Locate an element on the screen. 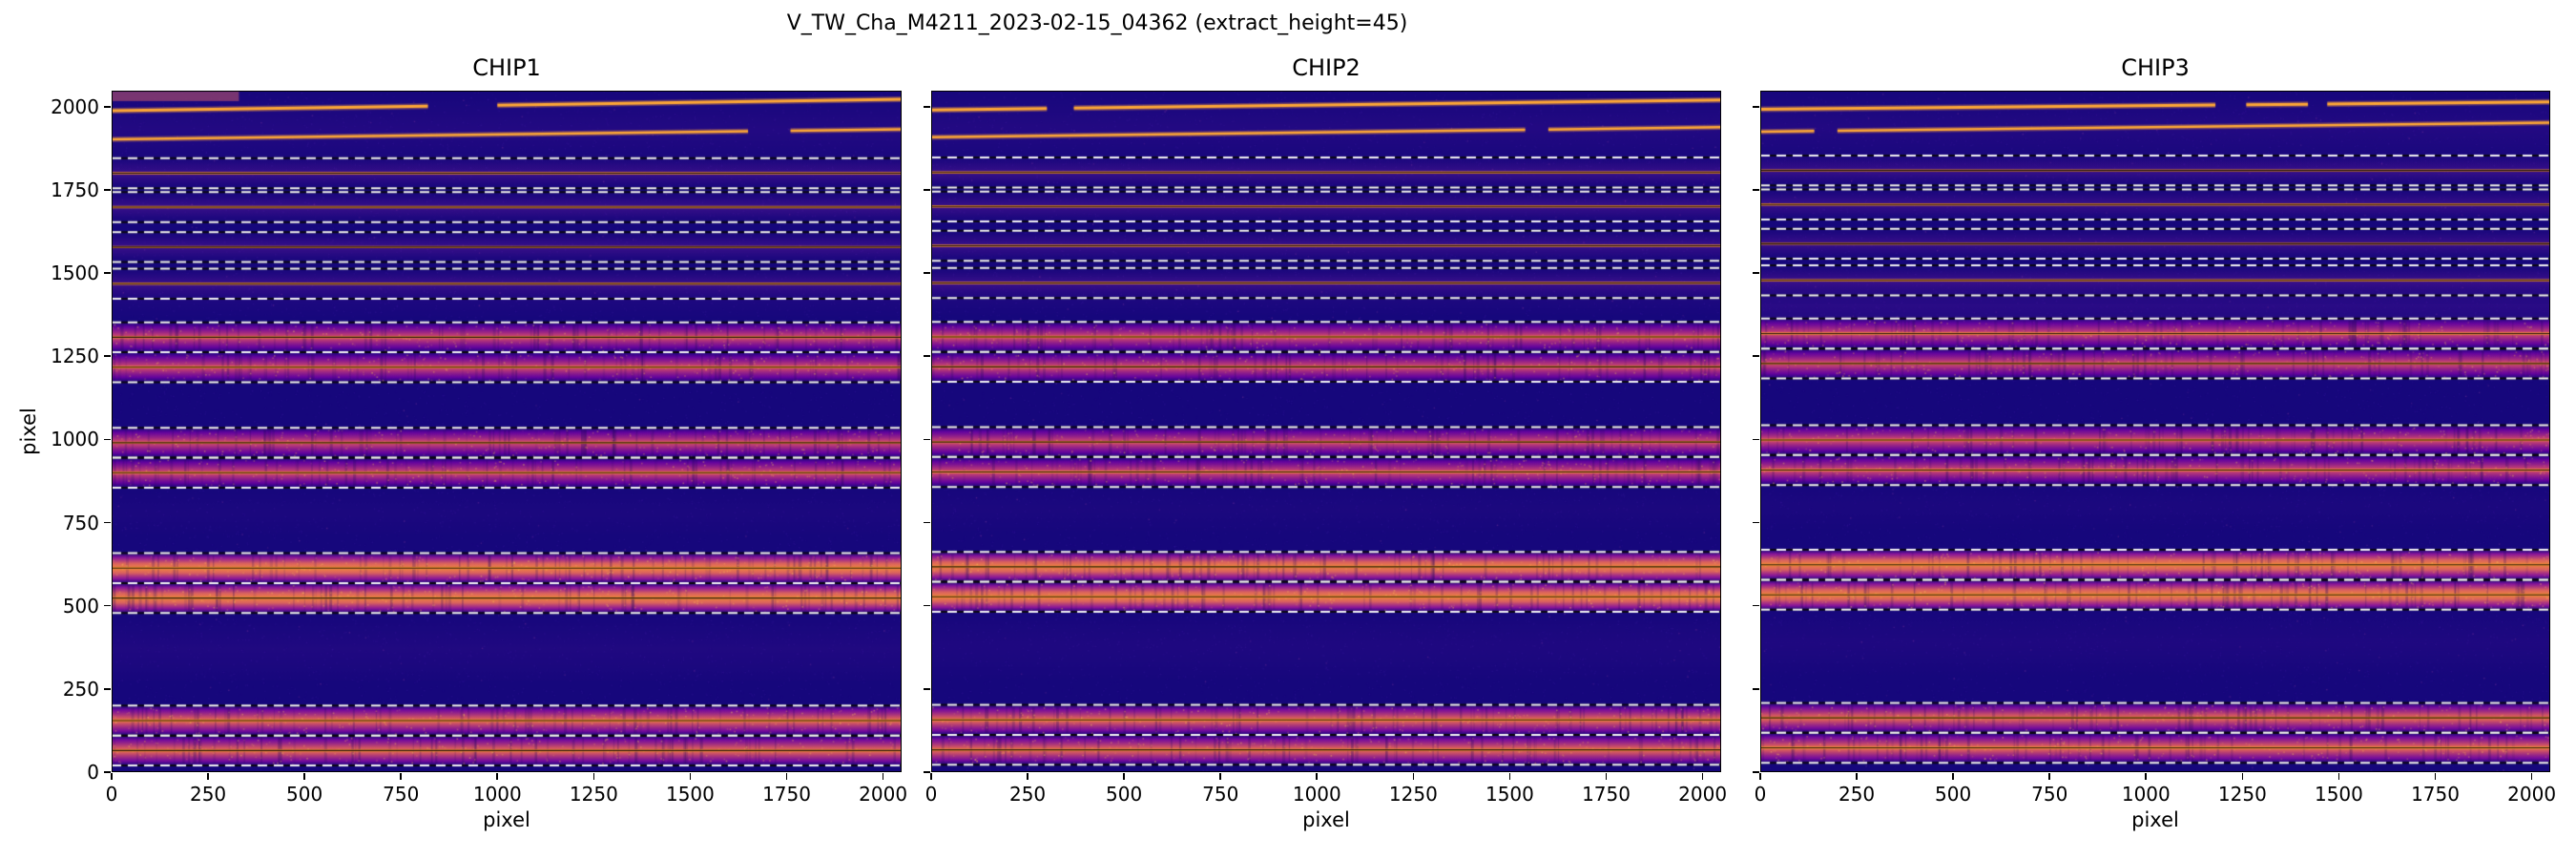 Image resolution: width=2576 pixels, height=859 pixels. chip3-x-axis-label: pixel is located at coordinates (2155, 819).